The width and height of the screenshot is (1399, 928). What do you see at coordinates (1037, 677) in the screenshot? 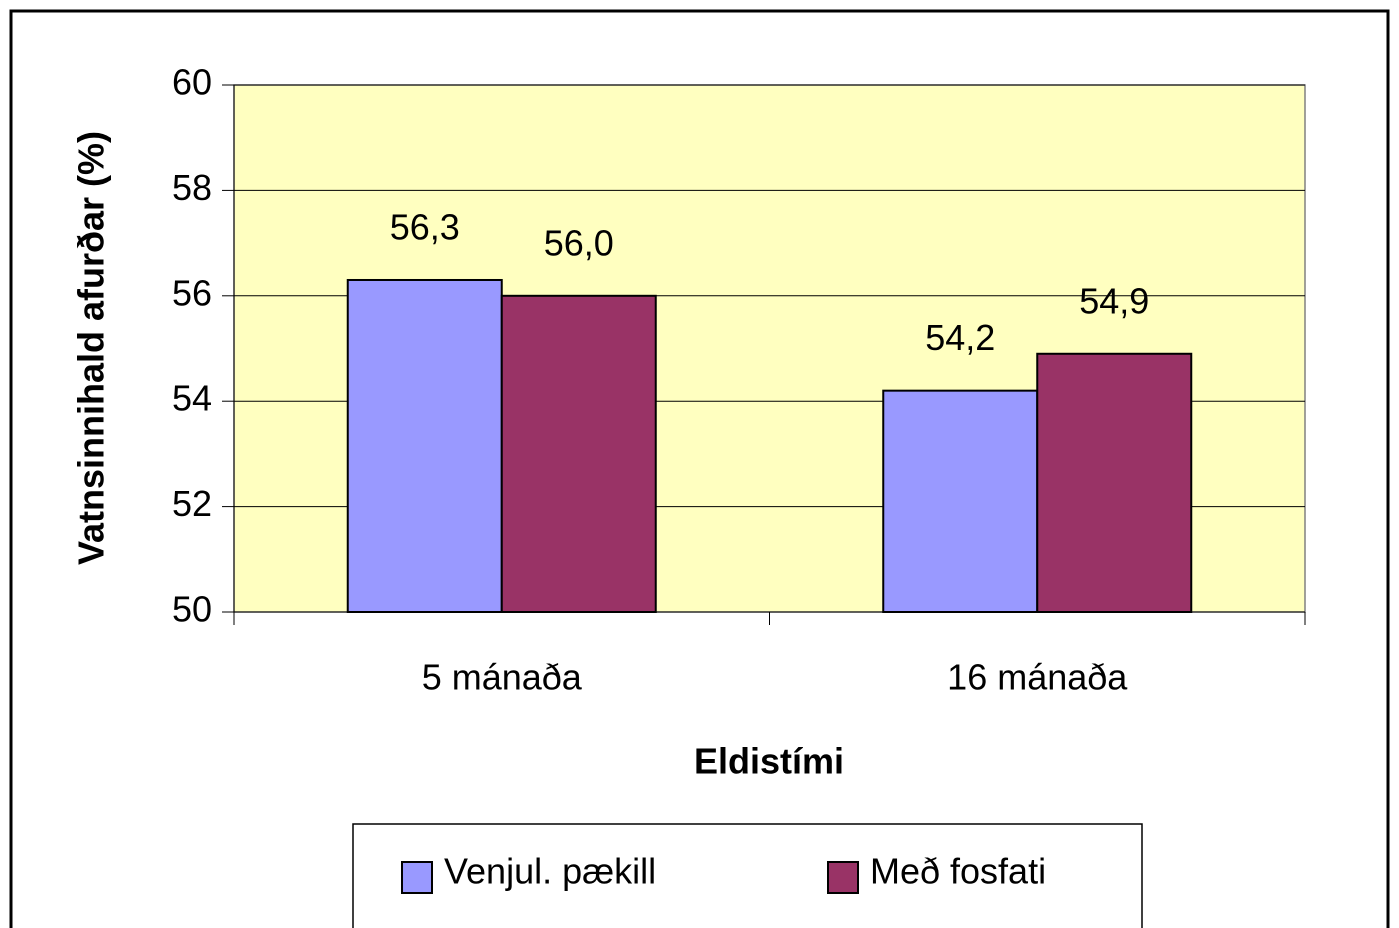
I see `x-tick-label: 16 mánaða` at bounding box center [1037, 677].